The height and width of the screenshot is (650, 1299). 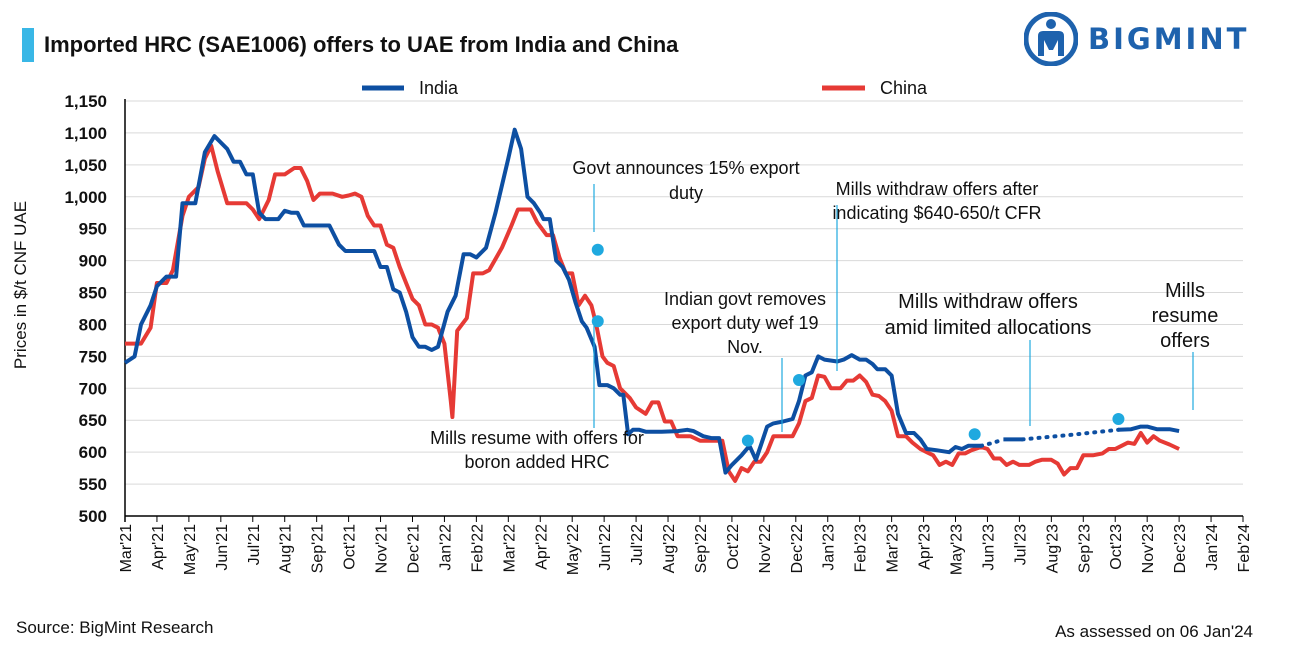 What do you see at coordinates (126, 548) in the screenshot?
I see `x-tick-label: Mar'21` at bounding box center [126, 548].